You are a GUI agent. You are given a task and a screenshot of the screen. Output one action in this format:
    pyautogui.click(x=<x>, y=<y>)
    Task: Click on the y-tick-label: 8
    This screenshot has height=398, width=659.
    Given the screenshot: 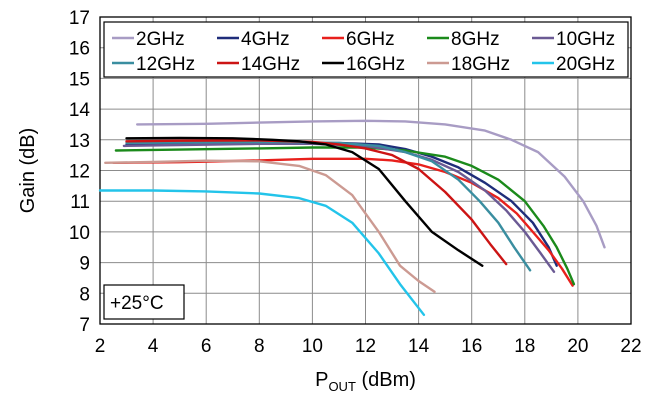 What is the action you would take?
    pyautogui.click(x=84, y=294)
    